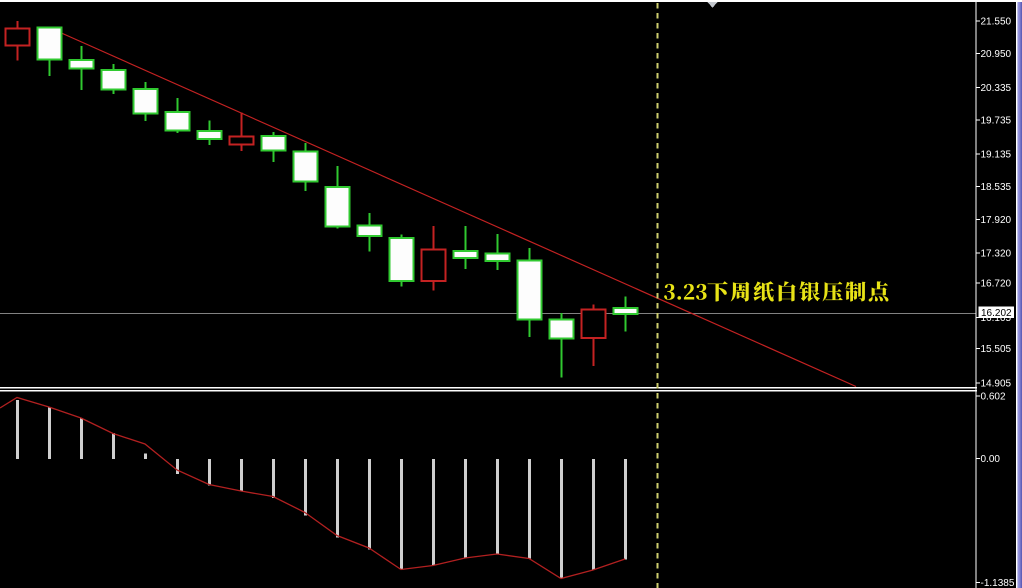 This screenshot has width=1022, height=588. What do you see at coordinates (996, 187) in the screenshot?
I see `svg-text: 18.535` at bounding box center [996, 187].